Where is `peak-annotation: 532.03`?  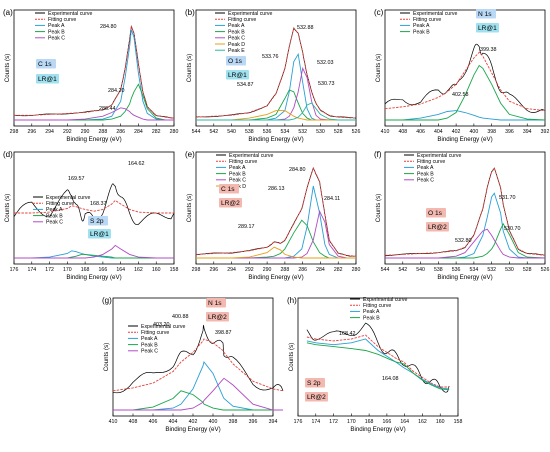
peak-annotation: 532.03 is located at coordinates (325, 63).